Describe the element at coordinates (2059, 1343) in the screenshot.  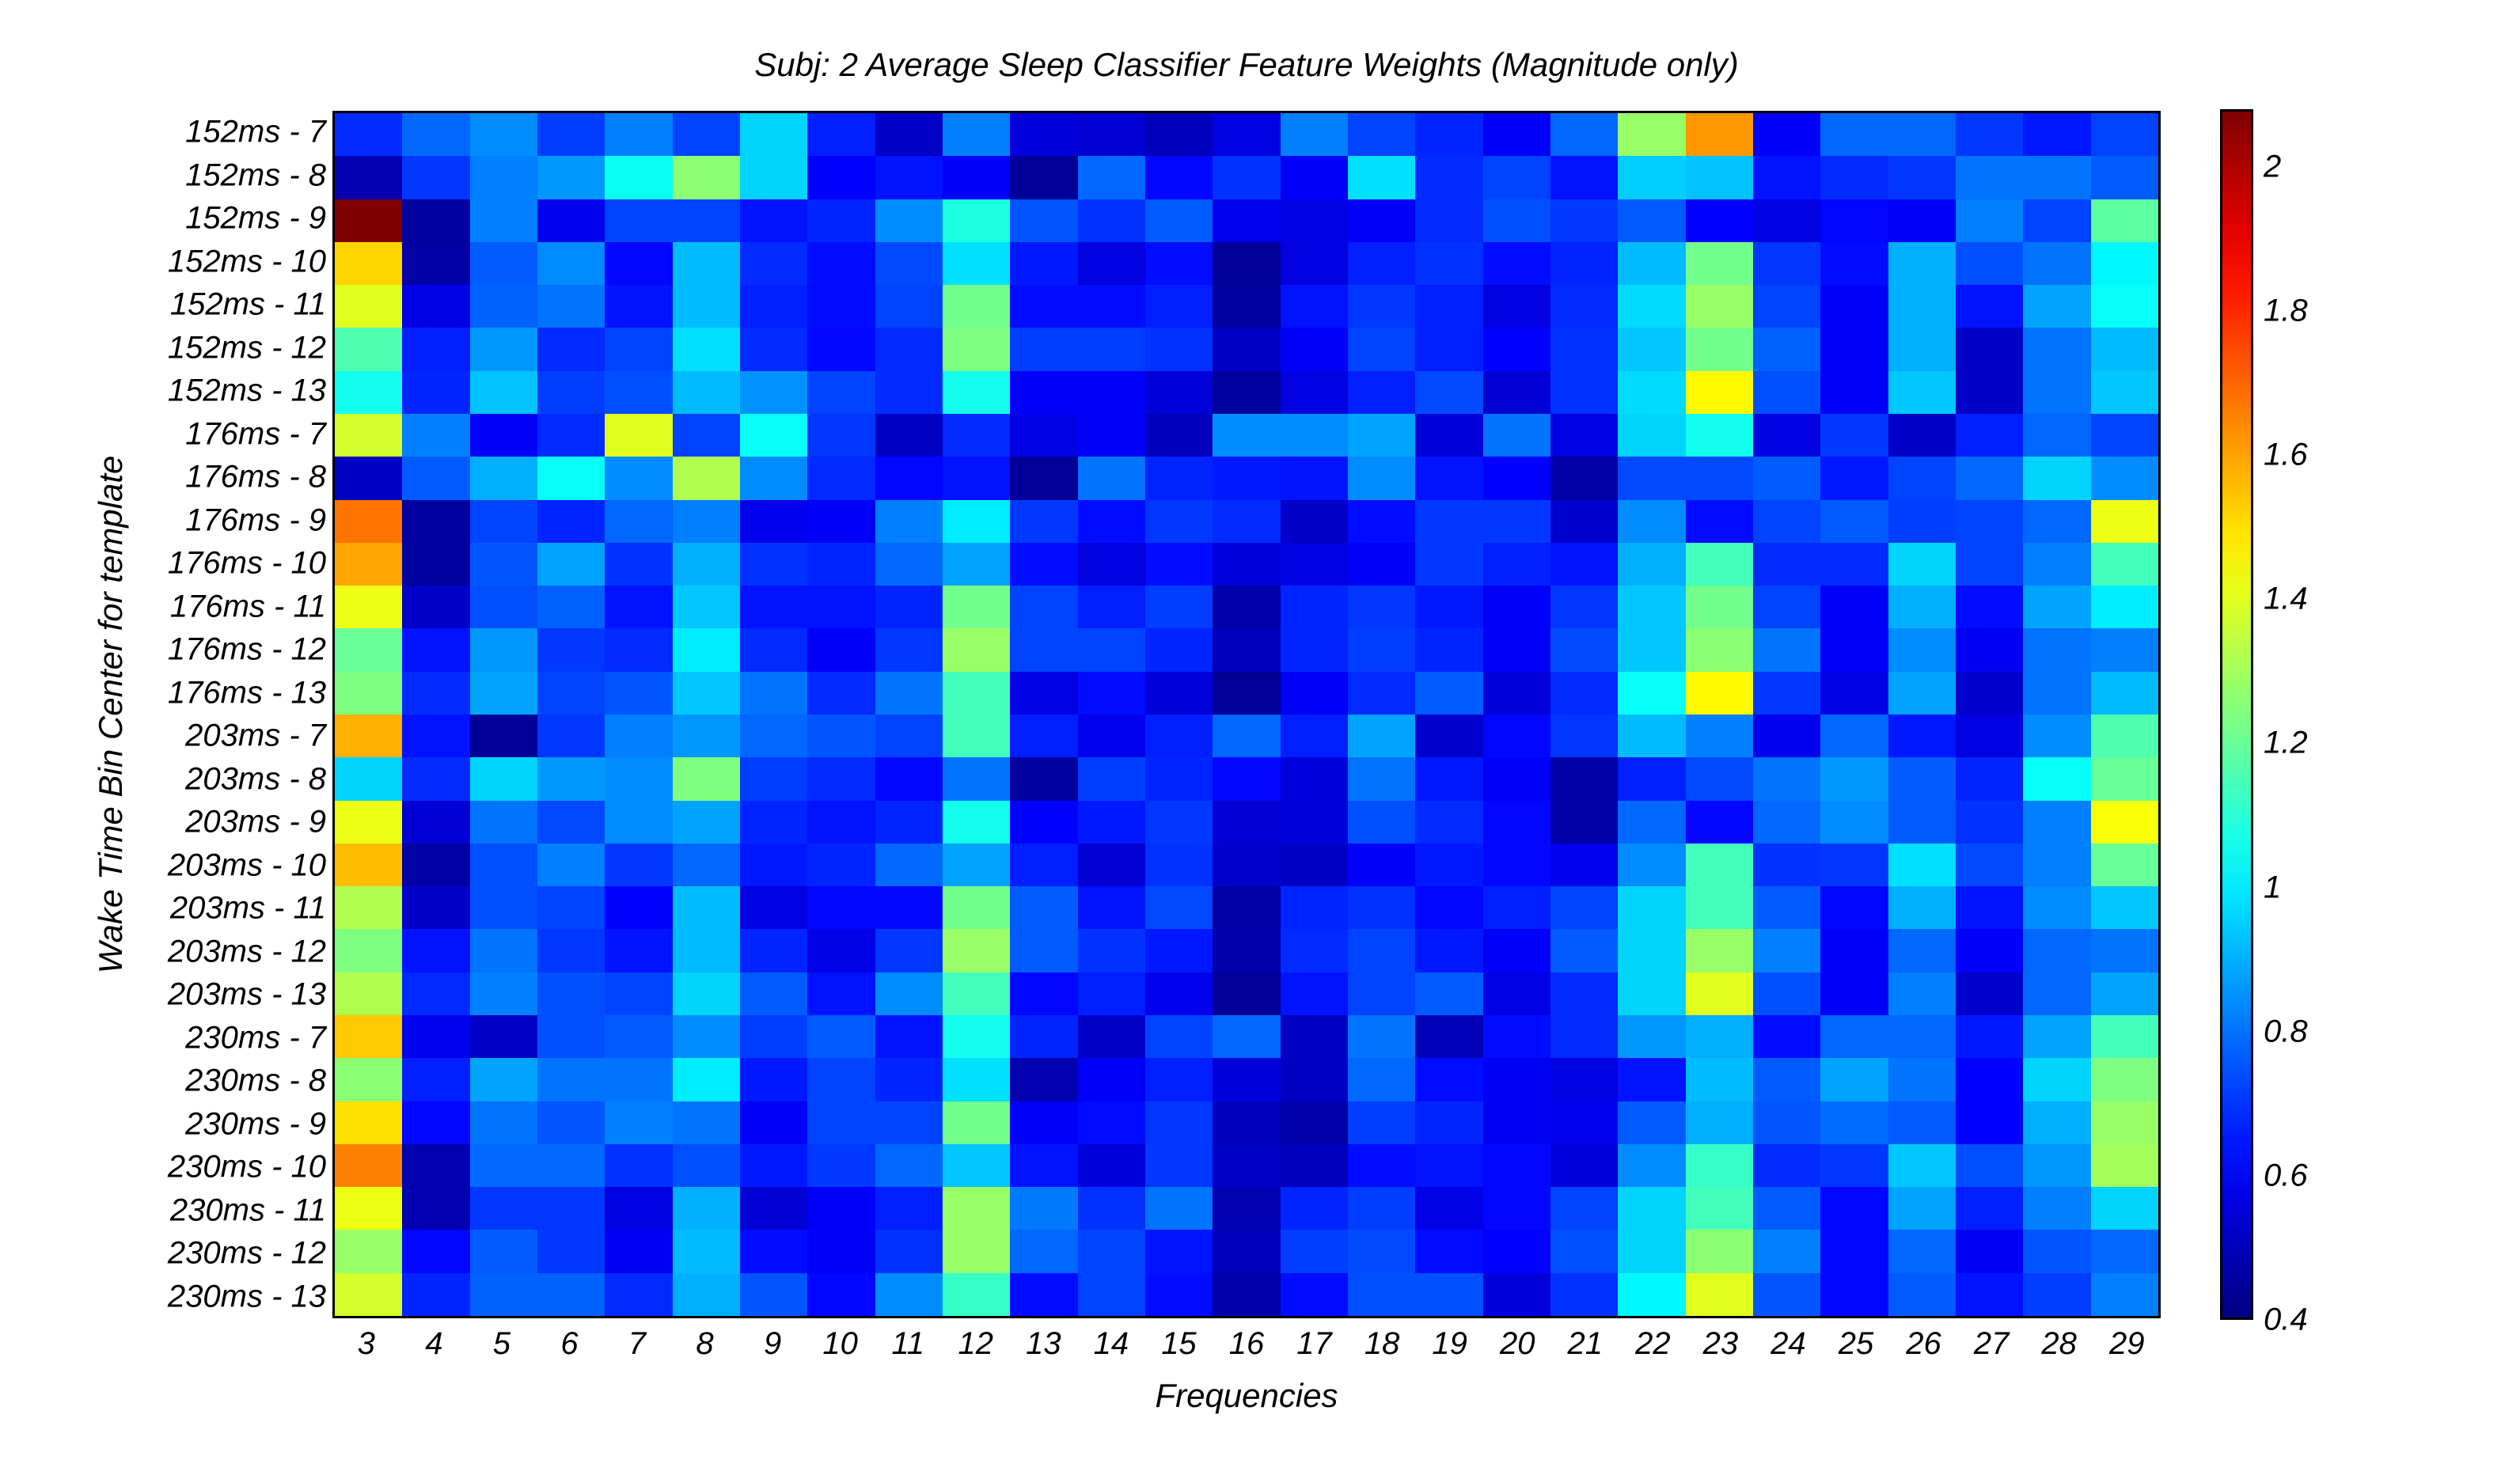
I see `x-tick-label: 28` at that location.